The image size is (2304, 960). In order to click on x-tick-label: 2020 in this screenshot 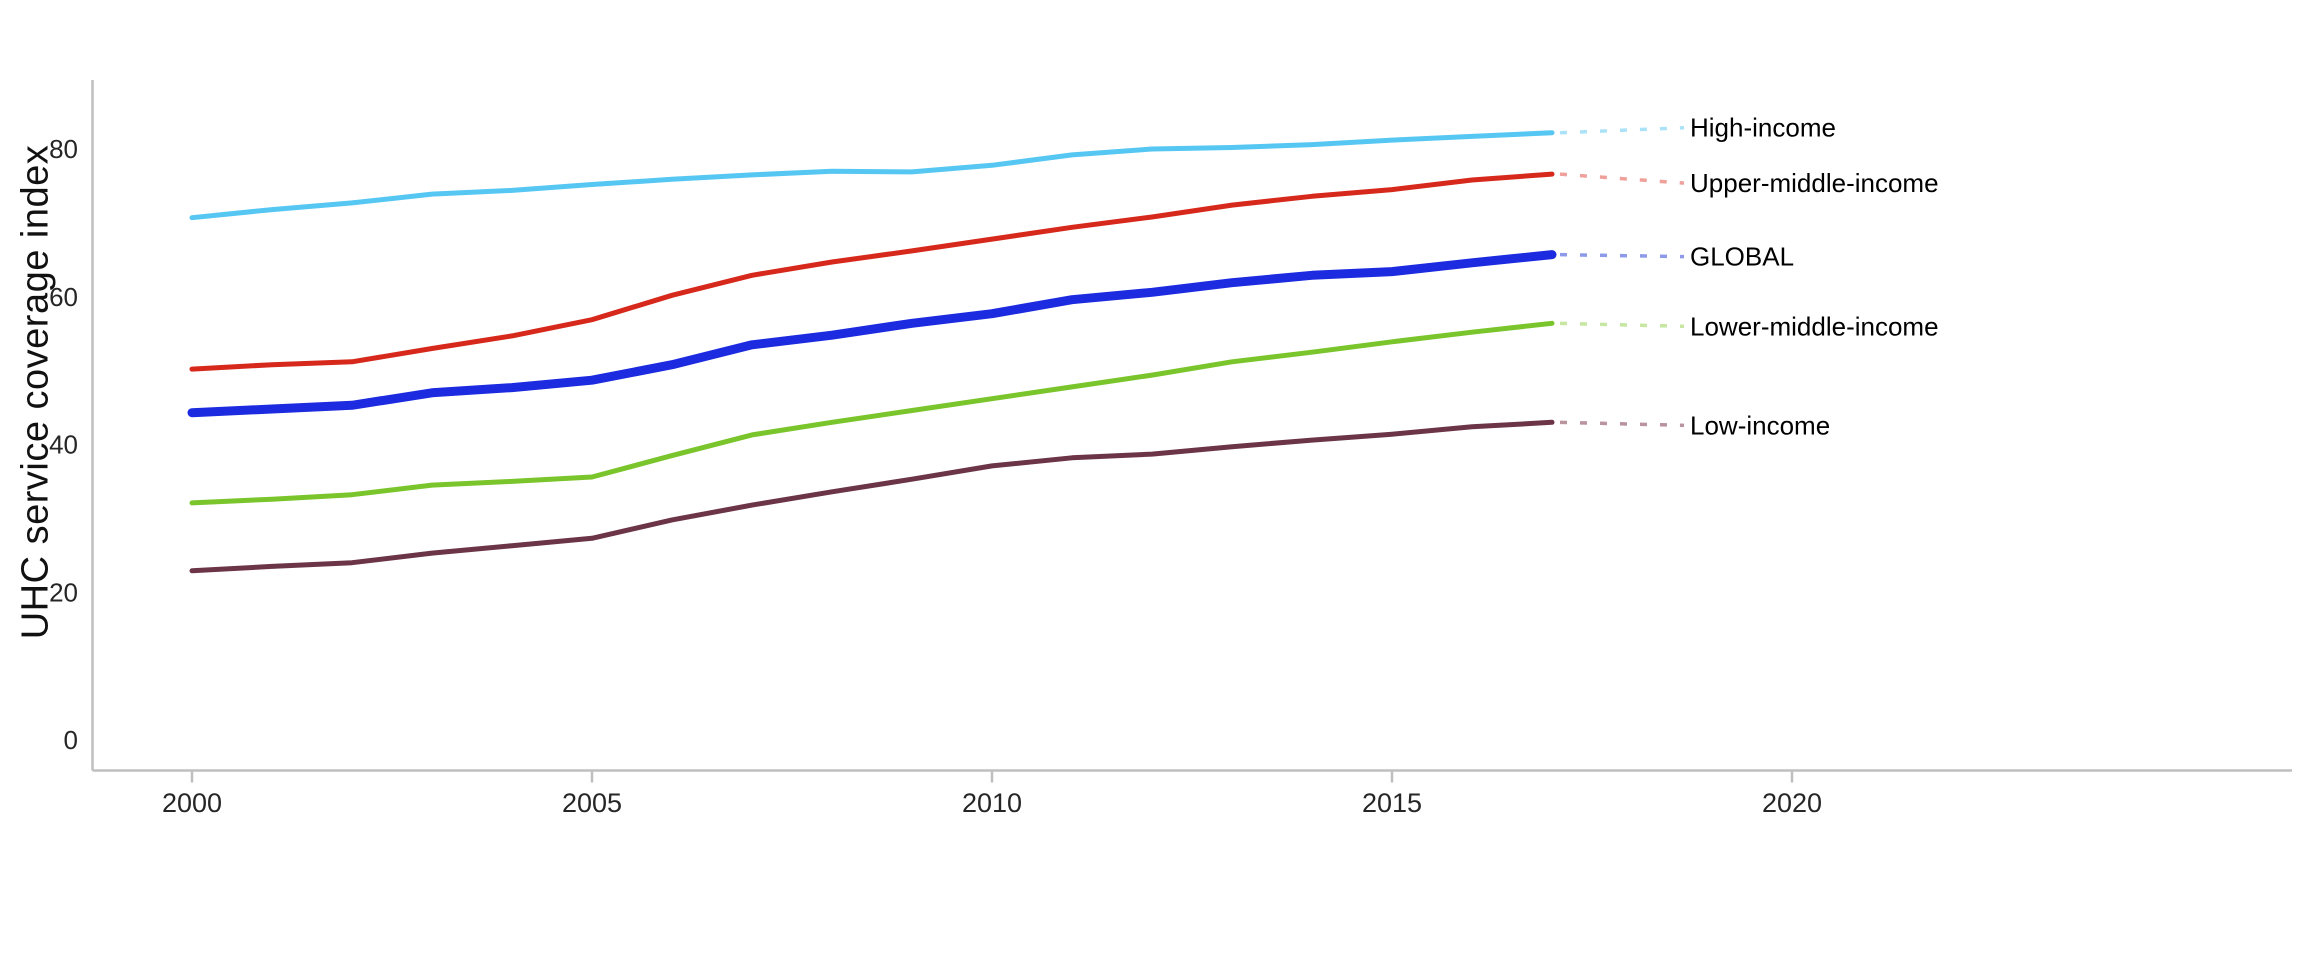, I will do `click(1792, 803)`.